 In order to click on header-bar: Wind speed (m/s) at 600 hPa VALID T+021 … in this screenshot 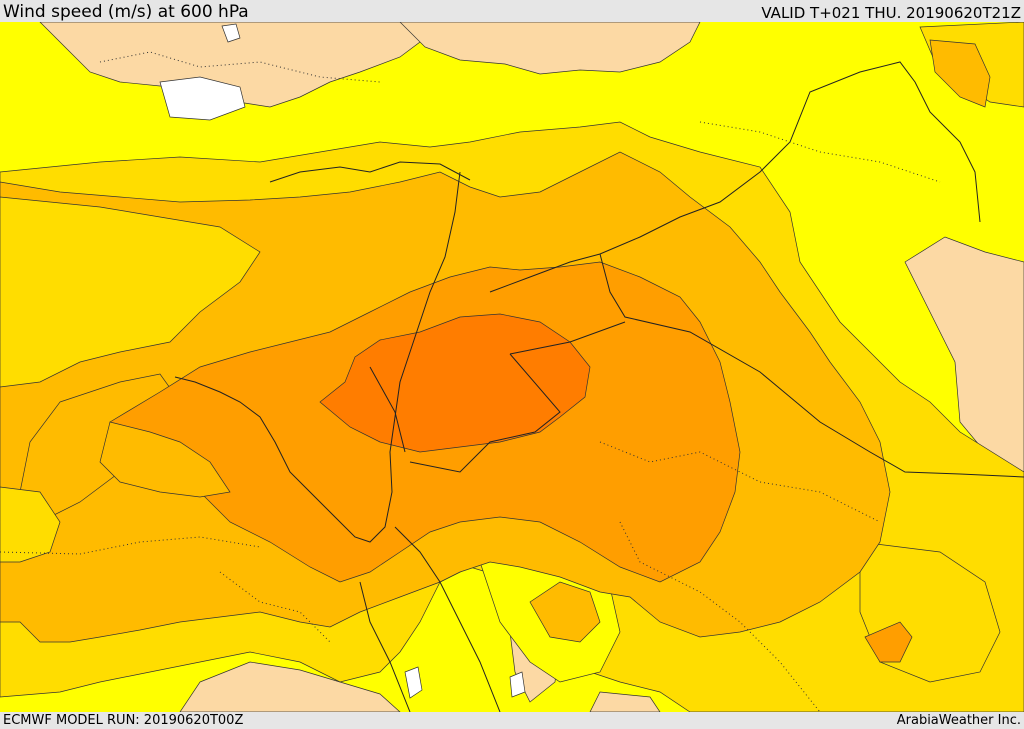, I will do `click(512, 11)`.